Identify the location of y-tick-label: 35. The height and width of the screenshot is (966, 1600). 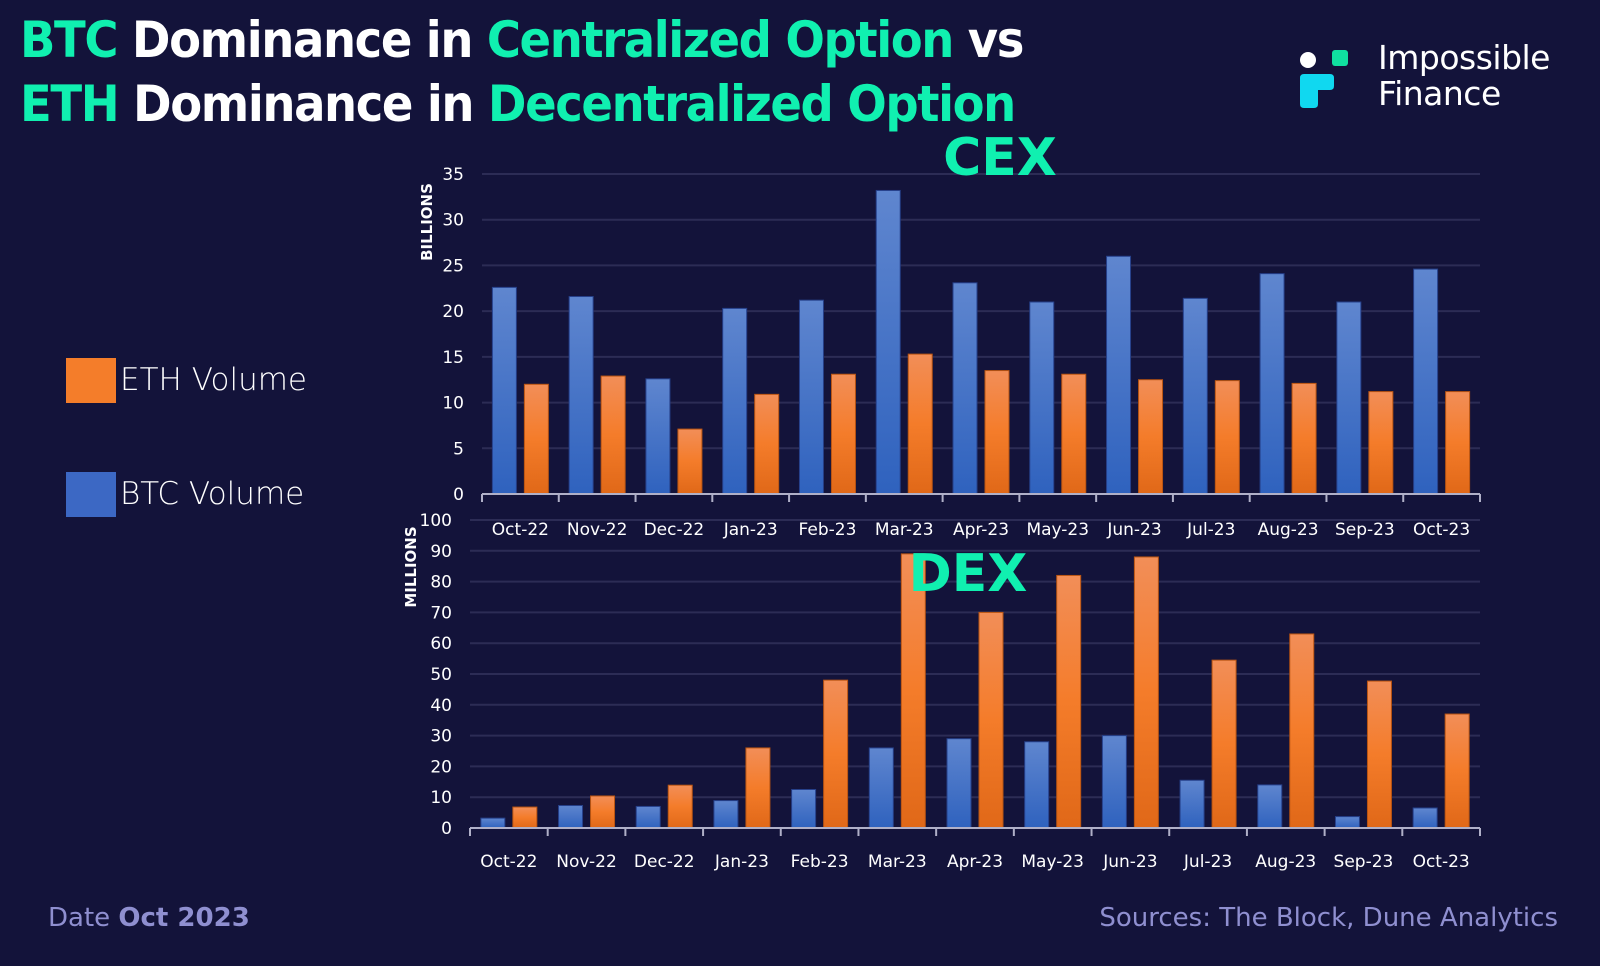
(453, 175).